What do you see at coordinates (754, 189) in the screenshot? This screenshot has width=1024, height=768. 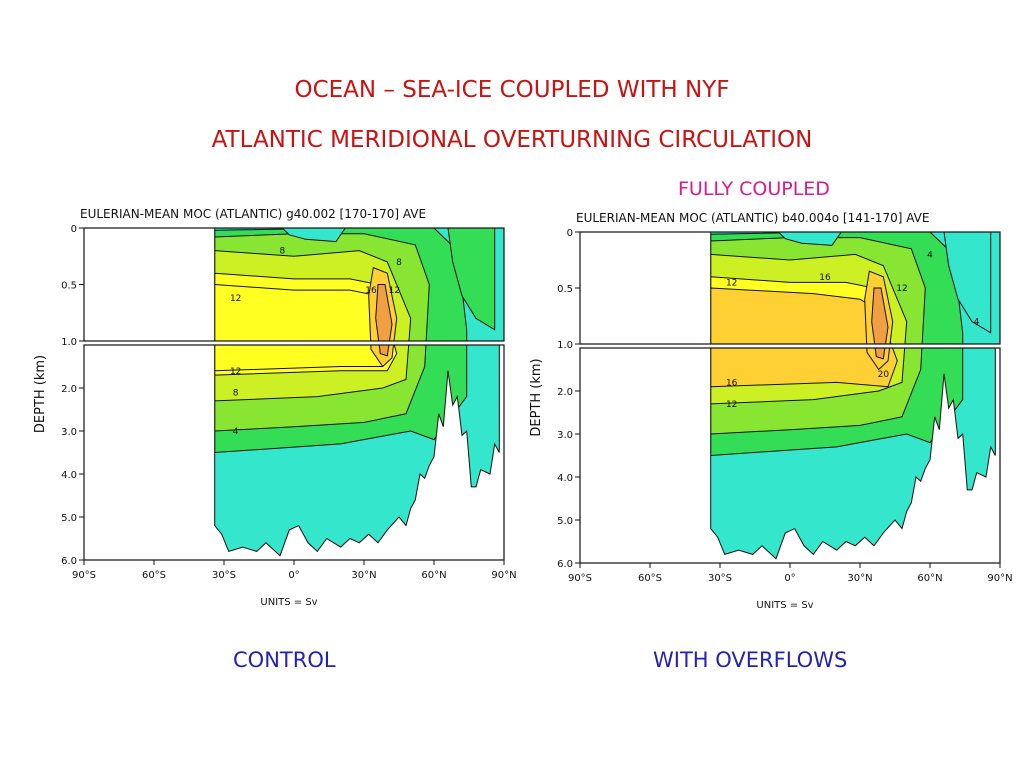 I see `fully-coupled-note: FULLY COUPLED` at bounding box center [754, 189].